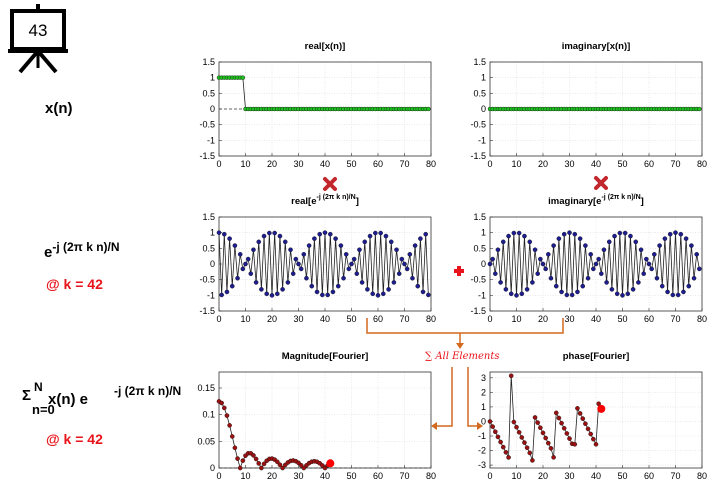 Image resolution: width=713 pixels, height=489 pixels. Describe the element at coordinates (483, 392) in the screenshot. I see `y-tick-label: 2` at that location.